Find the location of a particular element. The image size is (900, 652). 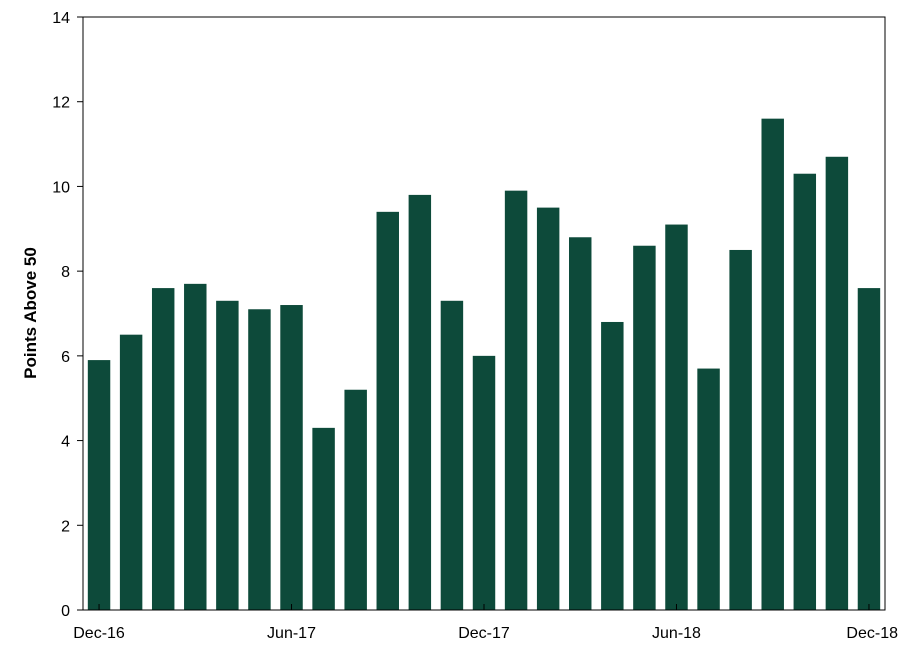

y-tick-label: 0 is located at coordinates (65, 611).